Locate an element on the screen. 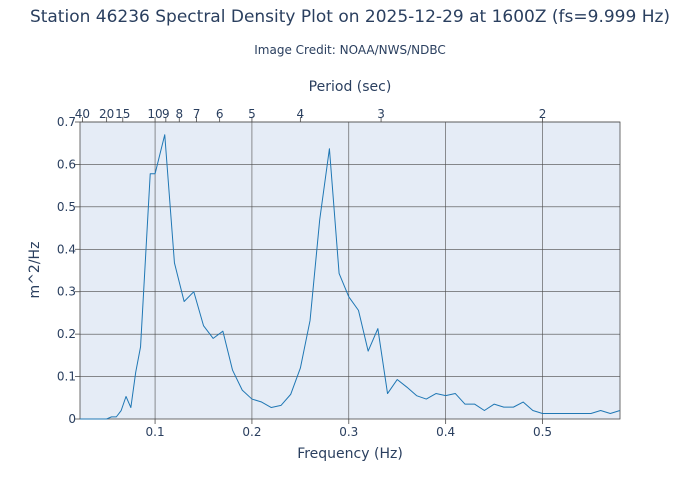 The image size is (700, 500). y-tick-label: 0.2 is located at coordinates (66, 334).